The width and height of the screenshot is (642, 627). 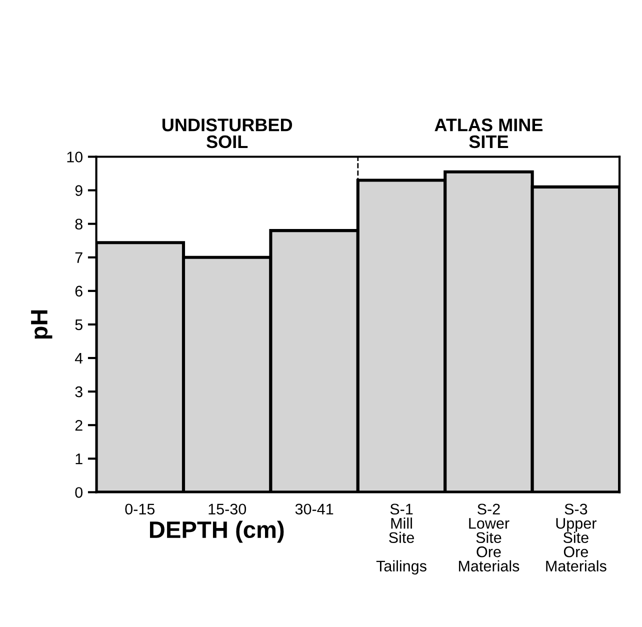 What do you see at coordinates (41, 324) in the screenshot?
I see `y-axis-title: pH` at bounding box center [41, 324].